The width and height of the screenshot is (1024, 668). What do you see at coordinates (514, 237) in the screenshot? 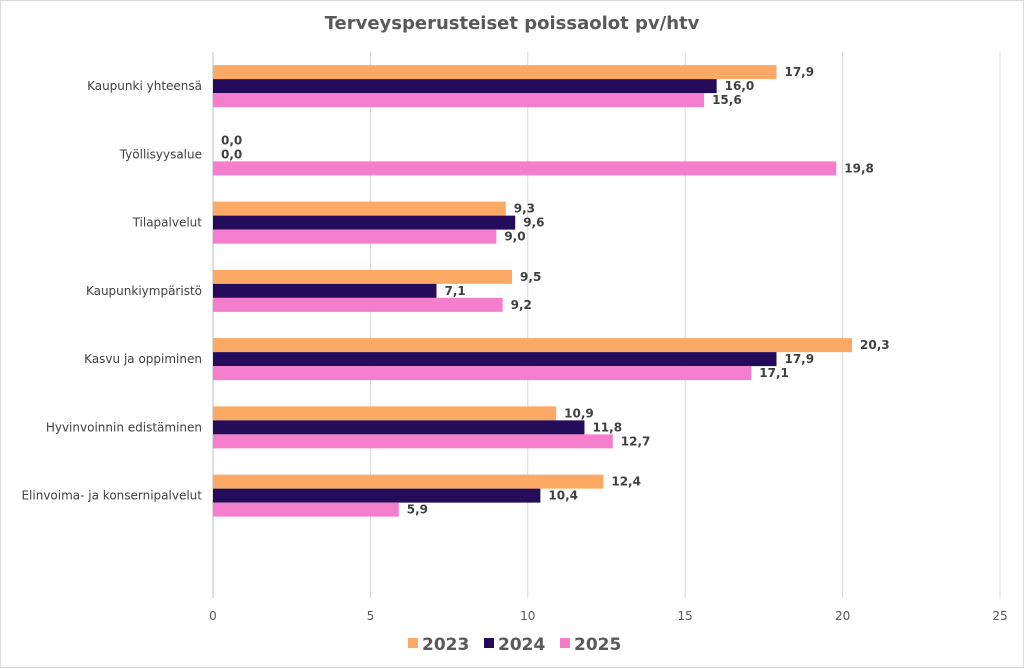
I see `data-label: 9,0` at bounding box center [514, 237].